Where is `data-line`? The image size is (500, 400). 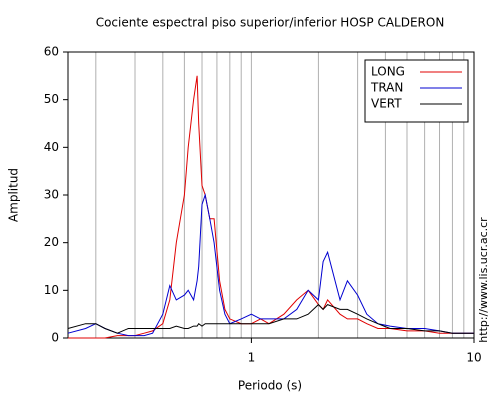
data-line is located at coordinates (270, 318).